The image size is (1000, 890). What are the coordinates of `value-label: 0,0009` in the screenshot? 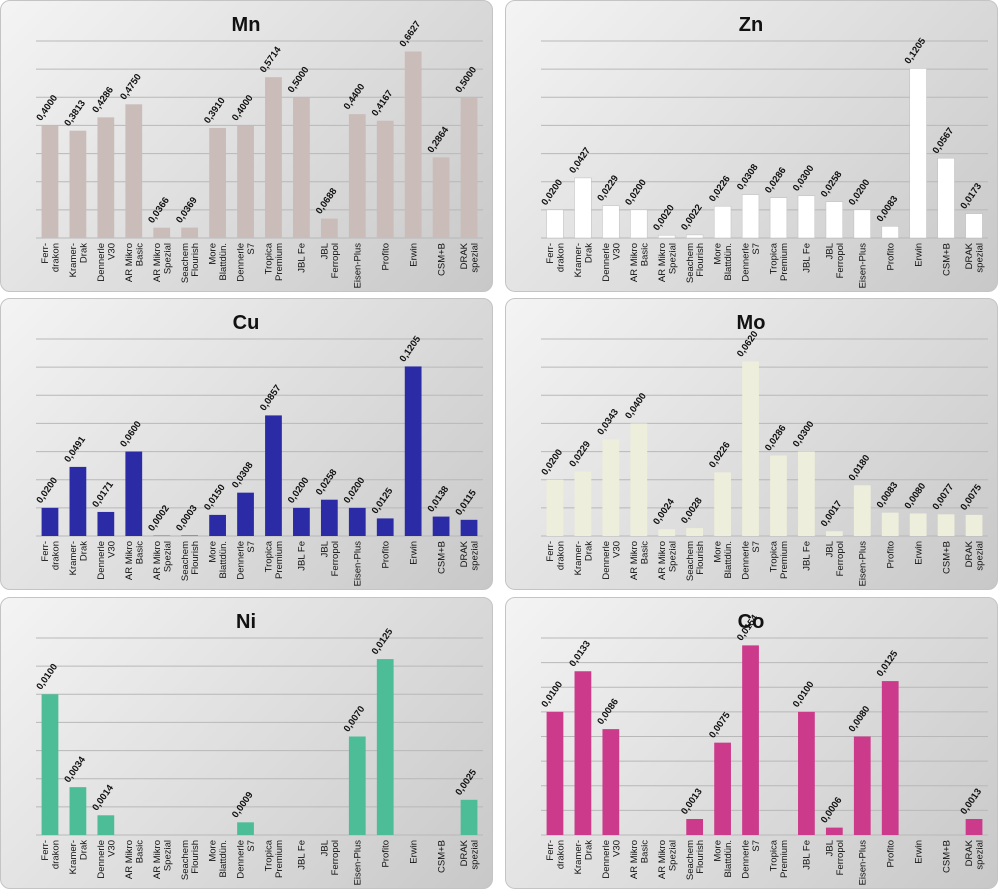 It's located at (243, 805).